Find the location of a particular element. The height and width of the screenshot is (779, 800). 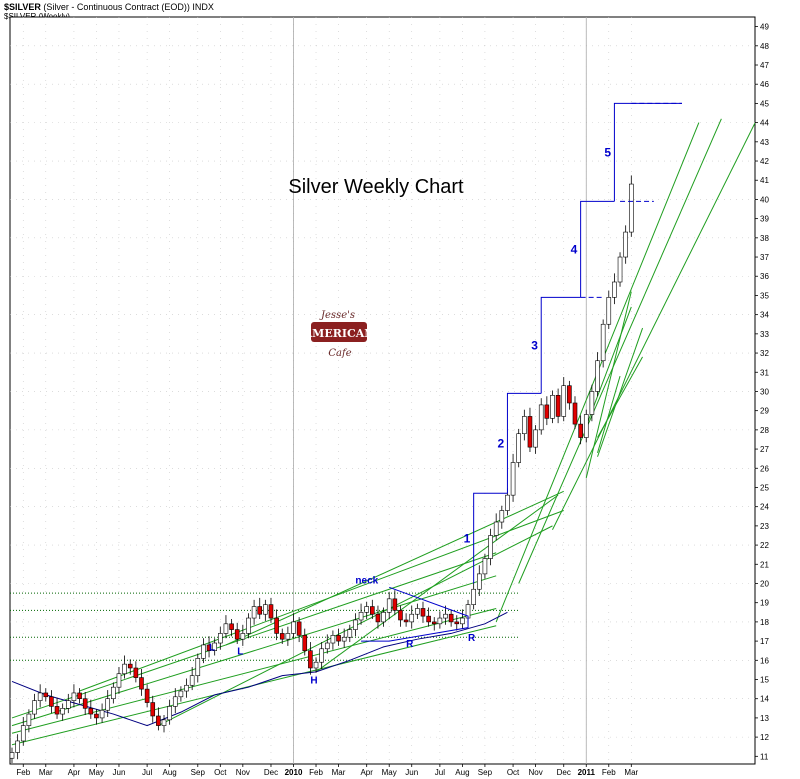

pennant-outline is located at coordinates (415, 614).